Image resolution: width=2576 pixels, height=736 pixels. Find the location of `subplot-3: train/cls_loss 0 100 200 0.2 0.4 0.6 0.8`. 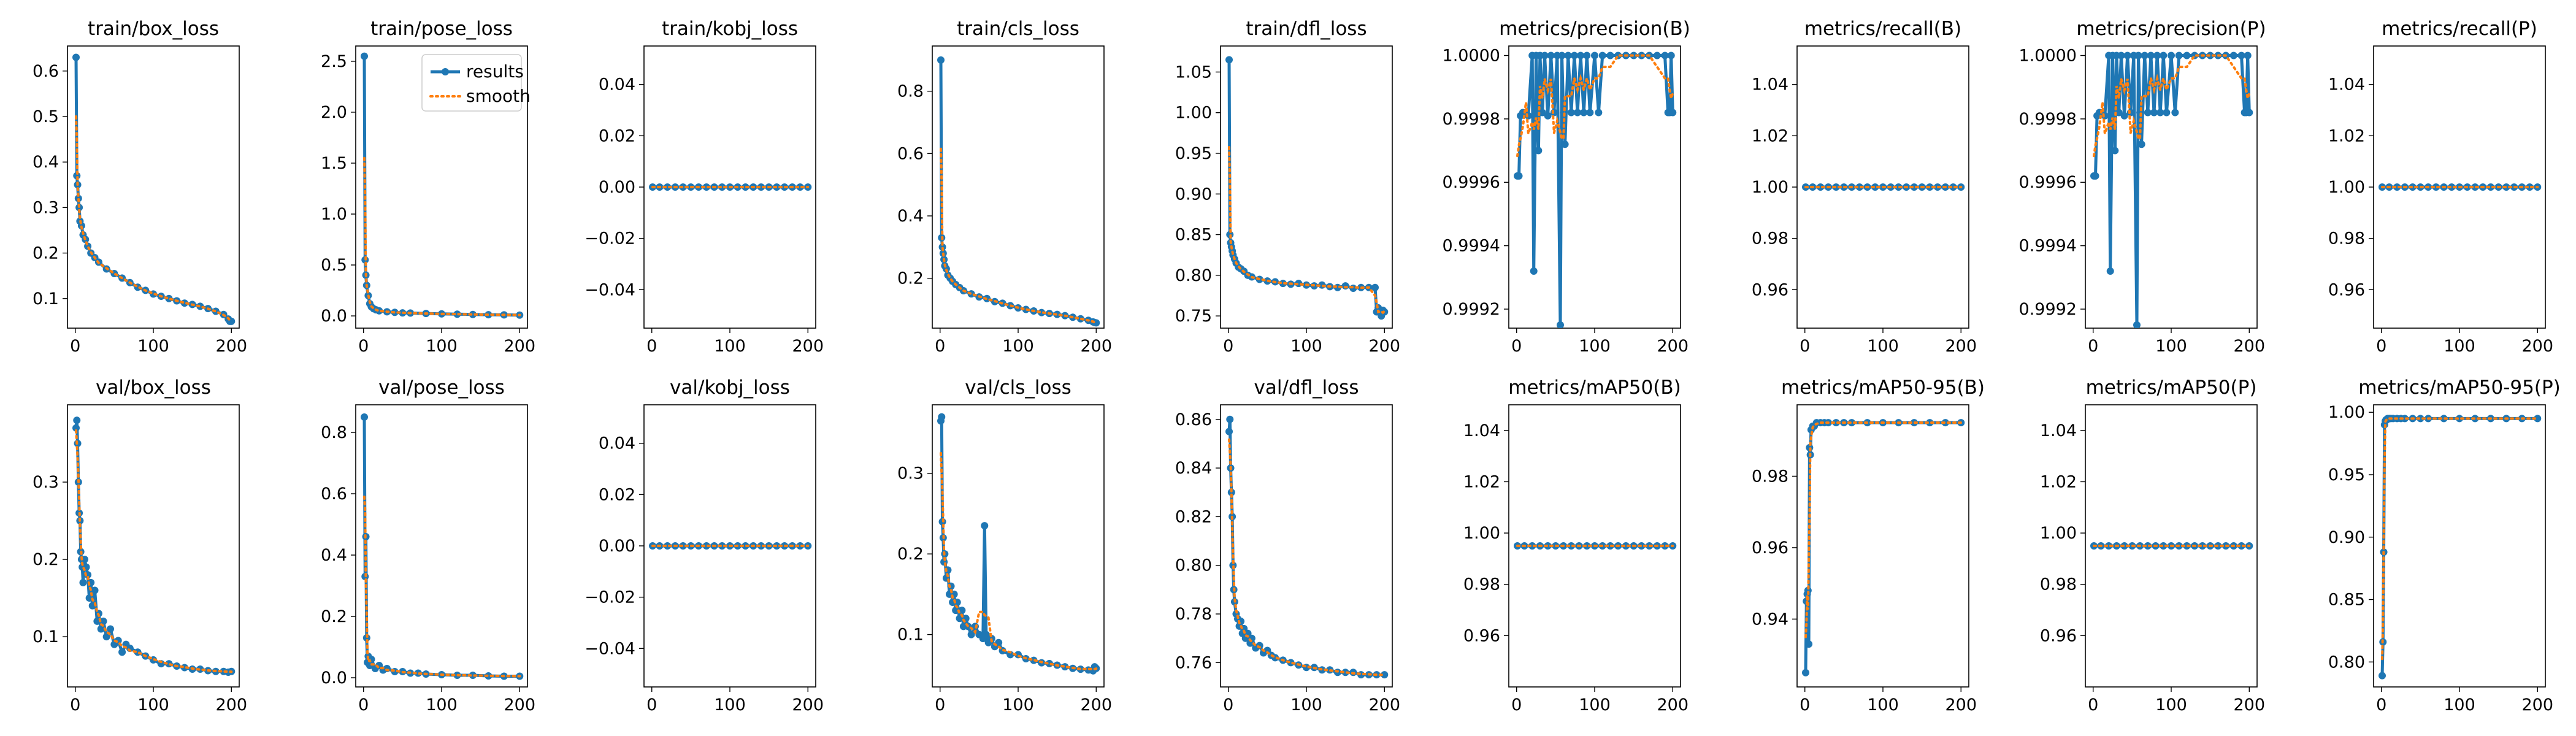

subplot-3: train/cls_loss 0 100 200 0.2 0.4 0.6 0.8 is located at coordinates (1004, 187).